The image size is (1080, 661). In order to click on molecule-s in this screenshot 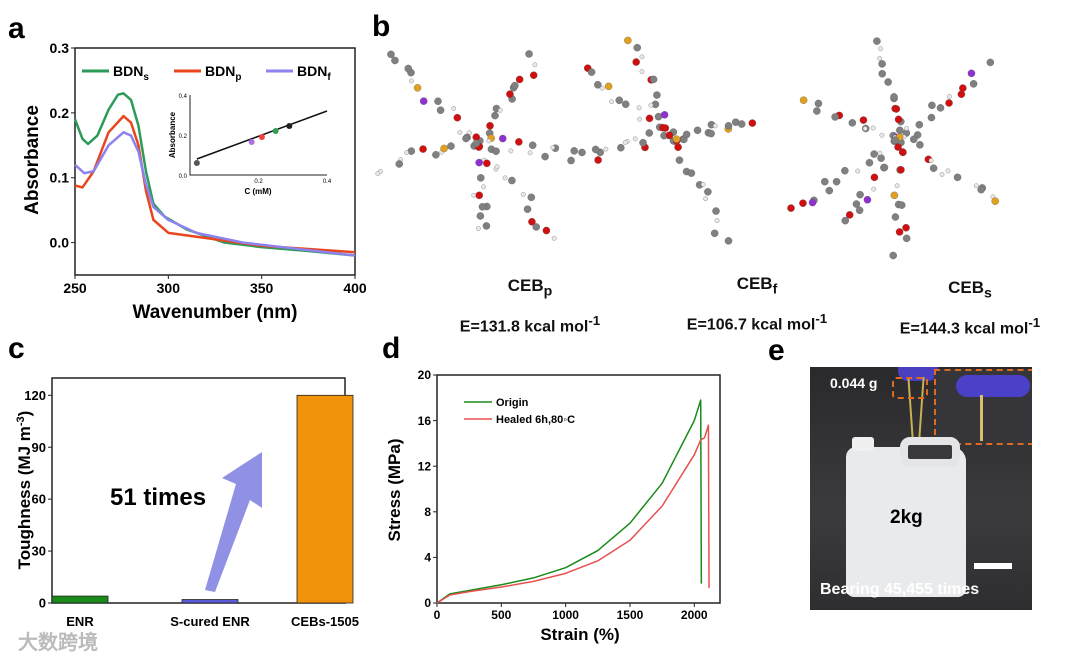, I will do `click(893, 148)`.